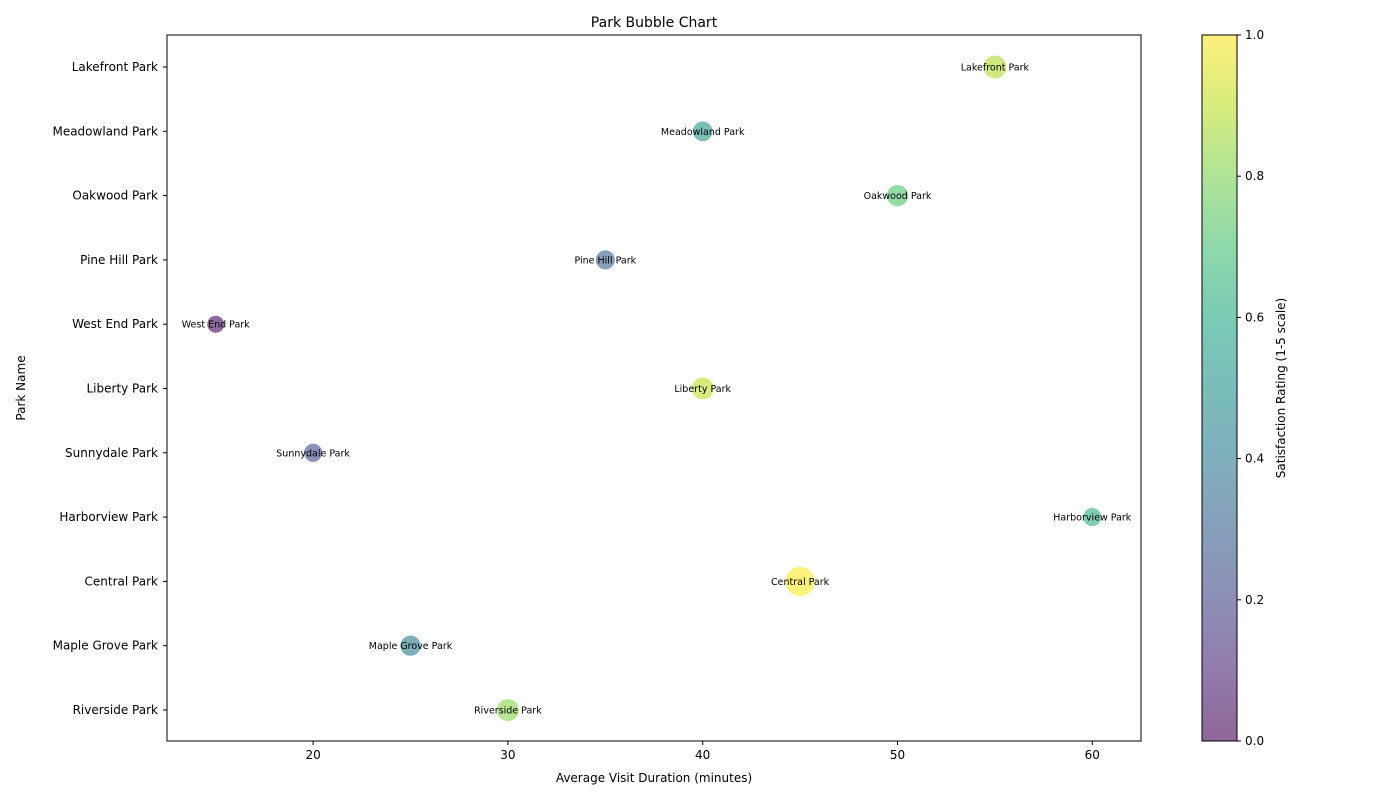 Image resolution: width=1400 pixels, height=804 pixels. Describe the element at coordinates (702, 755) in the screenshot. I see `x-tick-label: 40` at that location.